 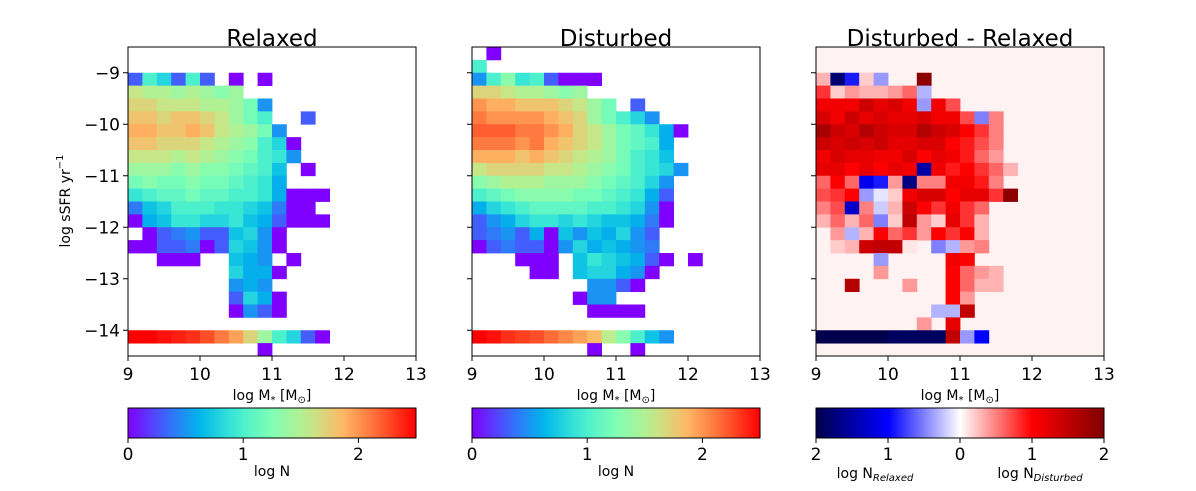 I want to click on x-axis-label: log M* [M⊙], so click(x=272, y=397).